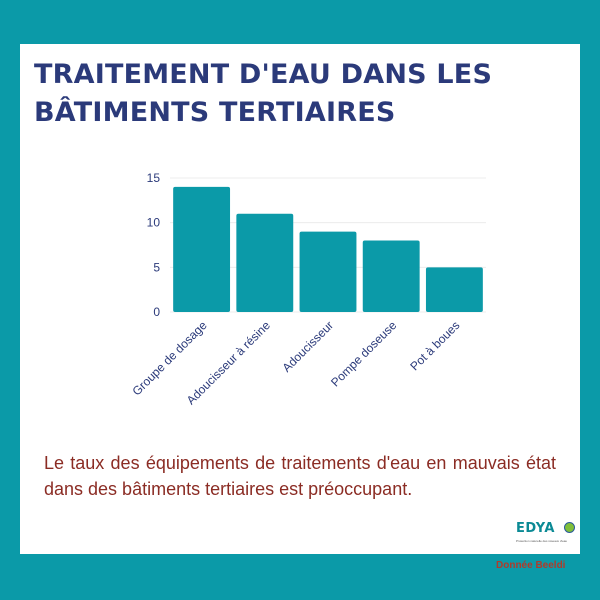 The image size is (600, 600). I want to click on logo-wordmark: EDYA, so click(535, 528).